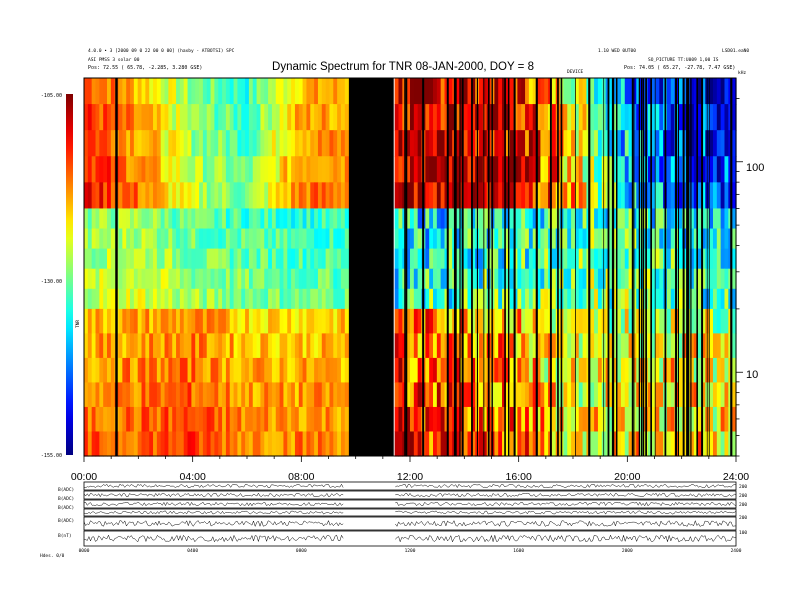  Describe the element at coordinates (78, 324) in the screenshot. I see `colorbar-label: TNR` at that location.